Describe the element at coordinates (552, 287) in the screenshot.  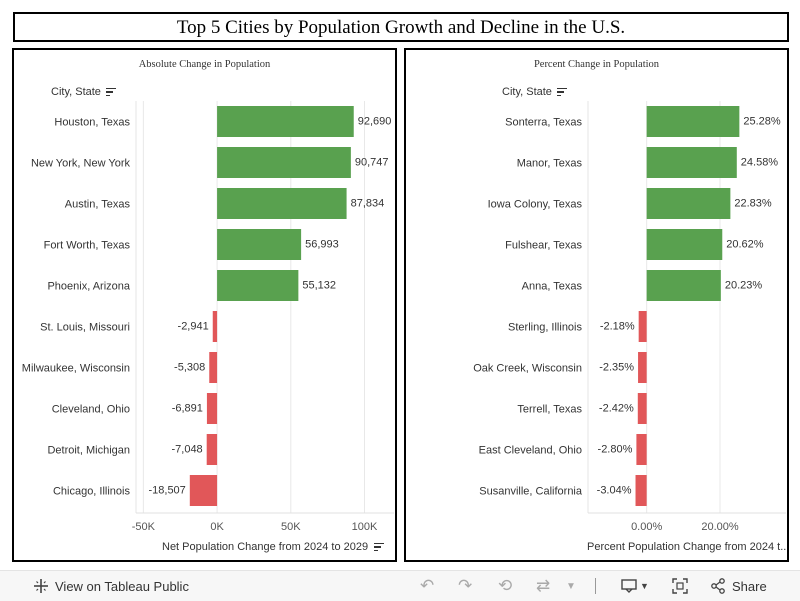
I see `category-label: Anna, Texas` at that location.